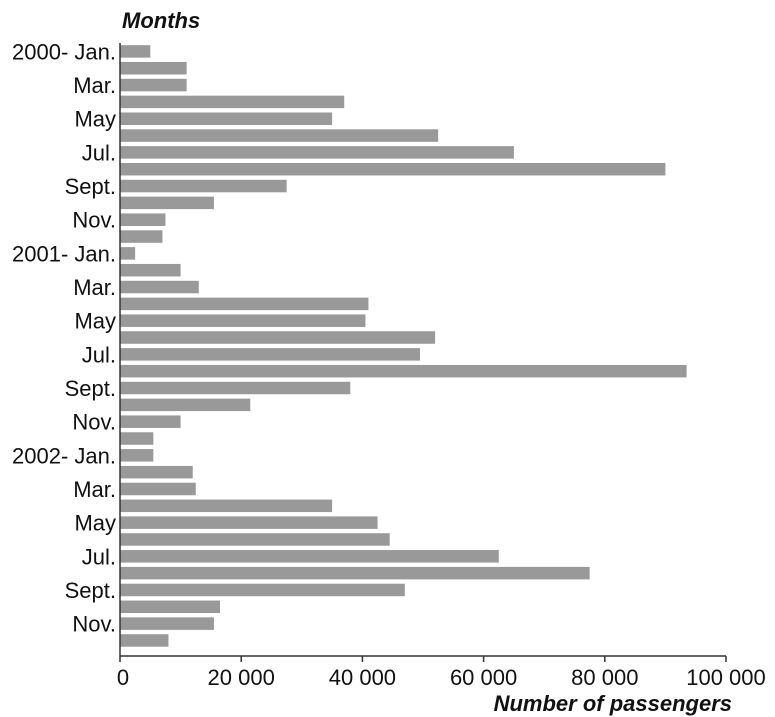 Image resolution: width=775 pixels, height=717 pixels. I want to click on x-axis: 0 20 000 40 000 60 000 80 000 100 000, so click(441, 673).